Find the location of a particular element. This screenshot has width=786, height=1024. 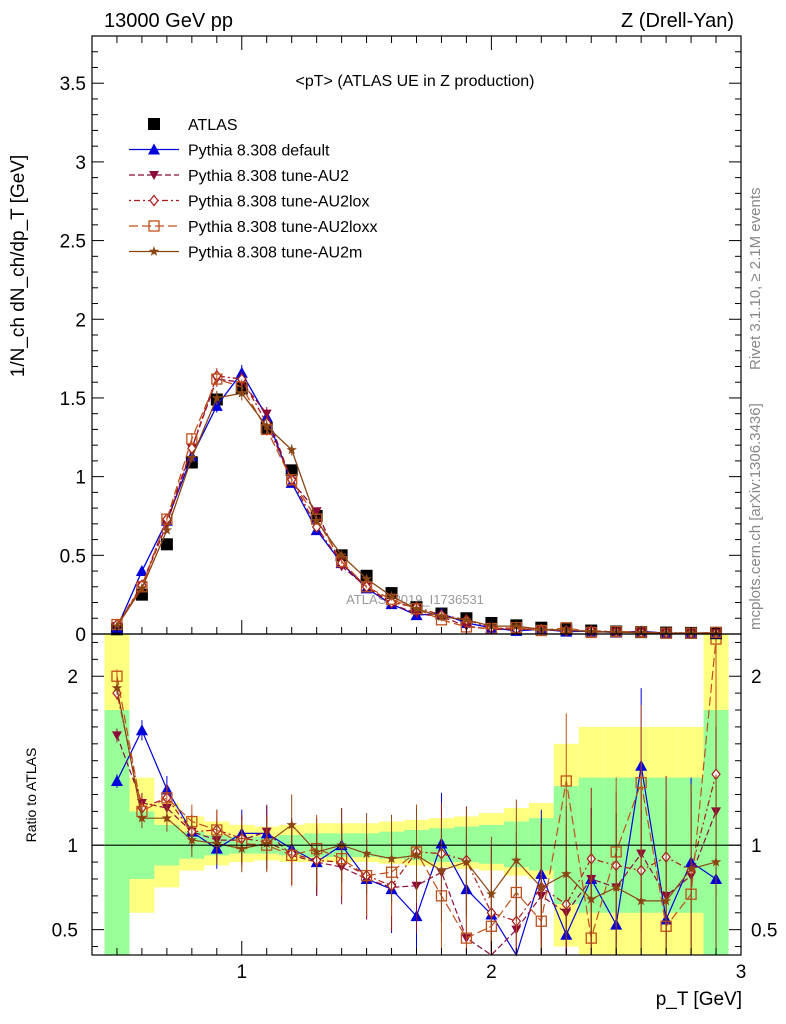

ratio-band-green is located at coordinates (117, 832).